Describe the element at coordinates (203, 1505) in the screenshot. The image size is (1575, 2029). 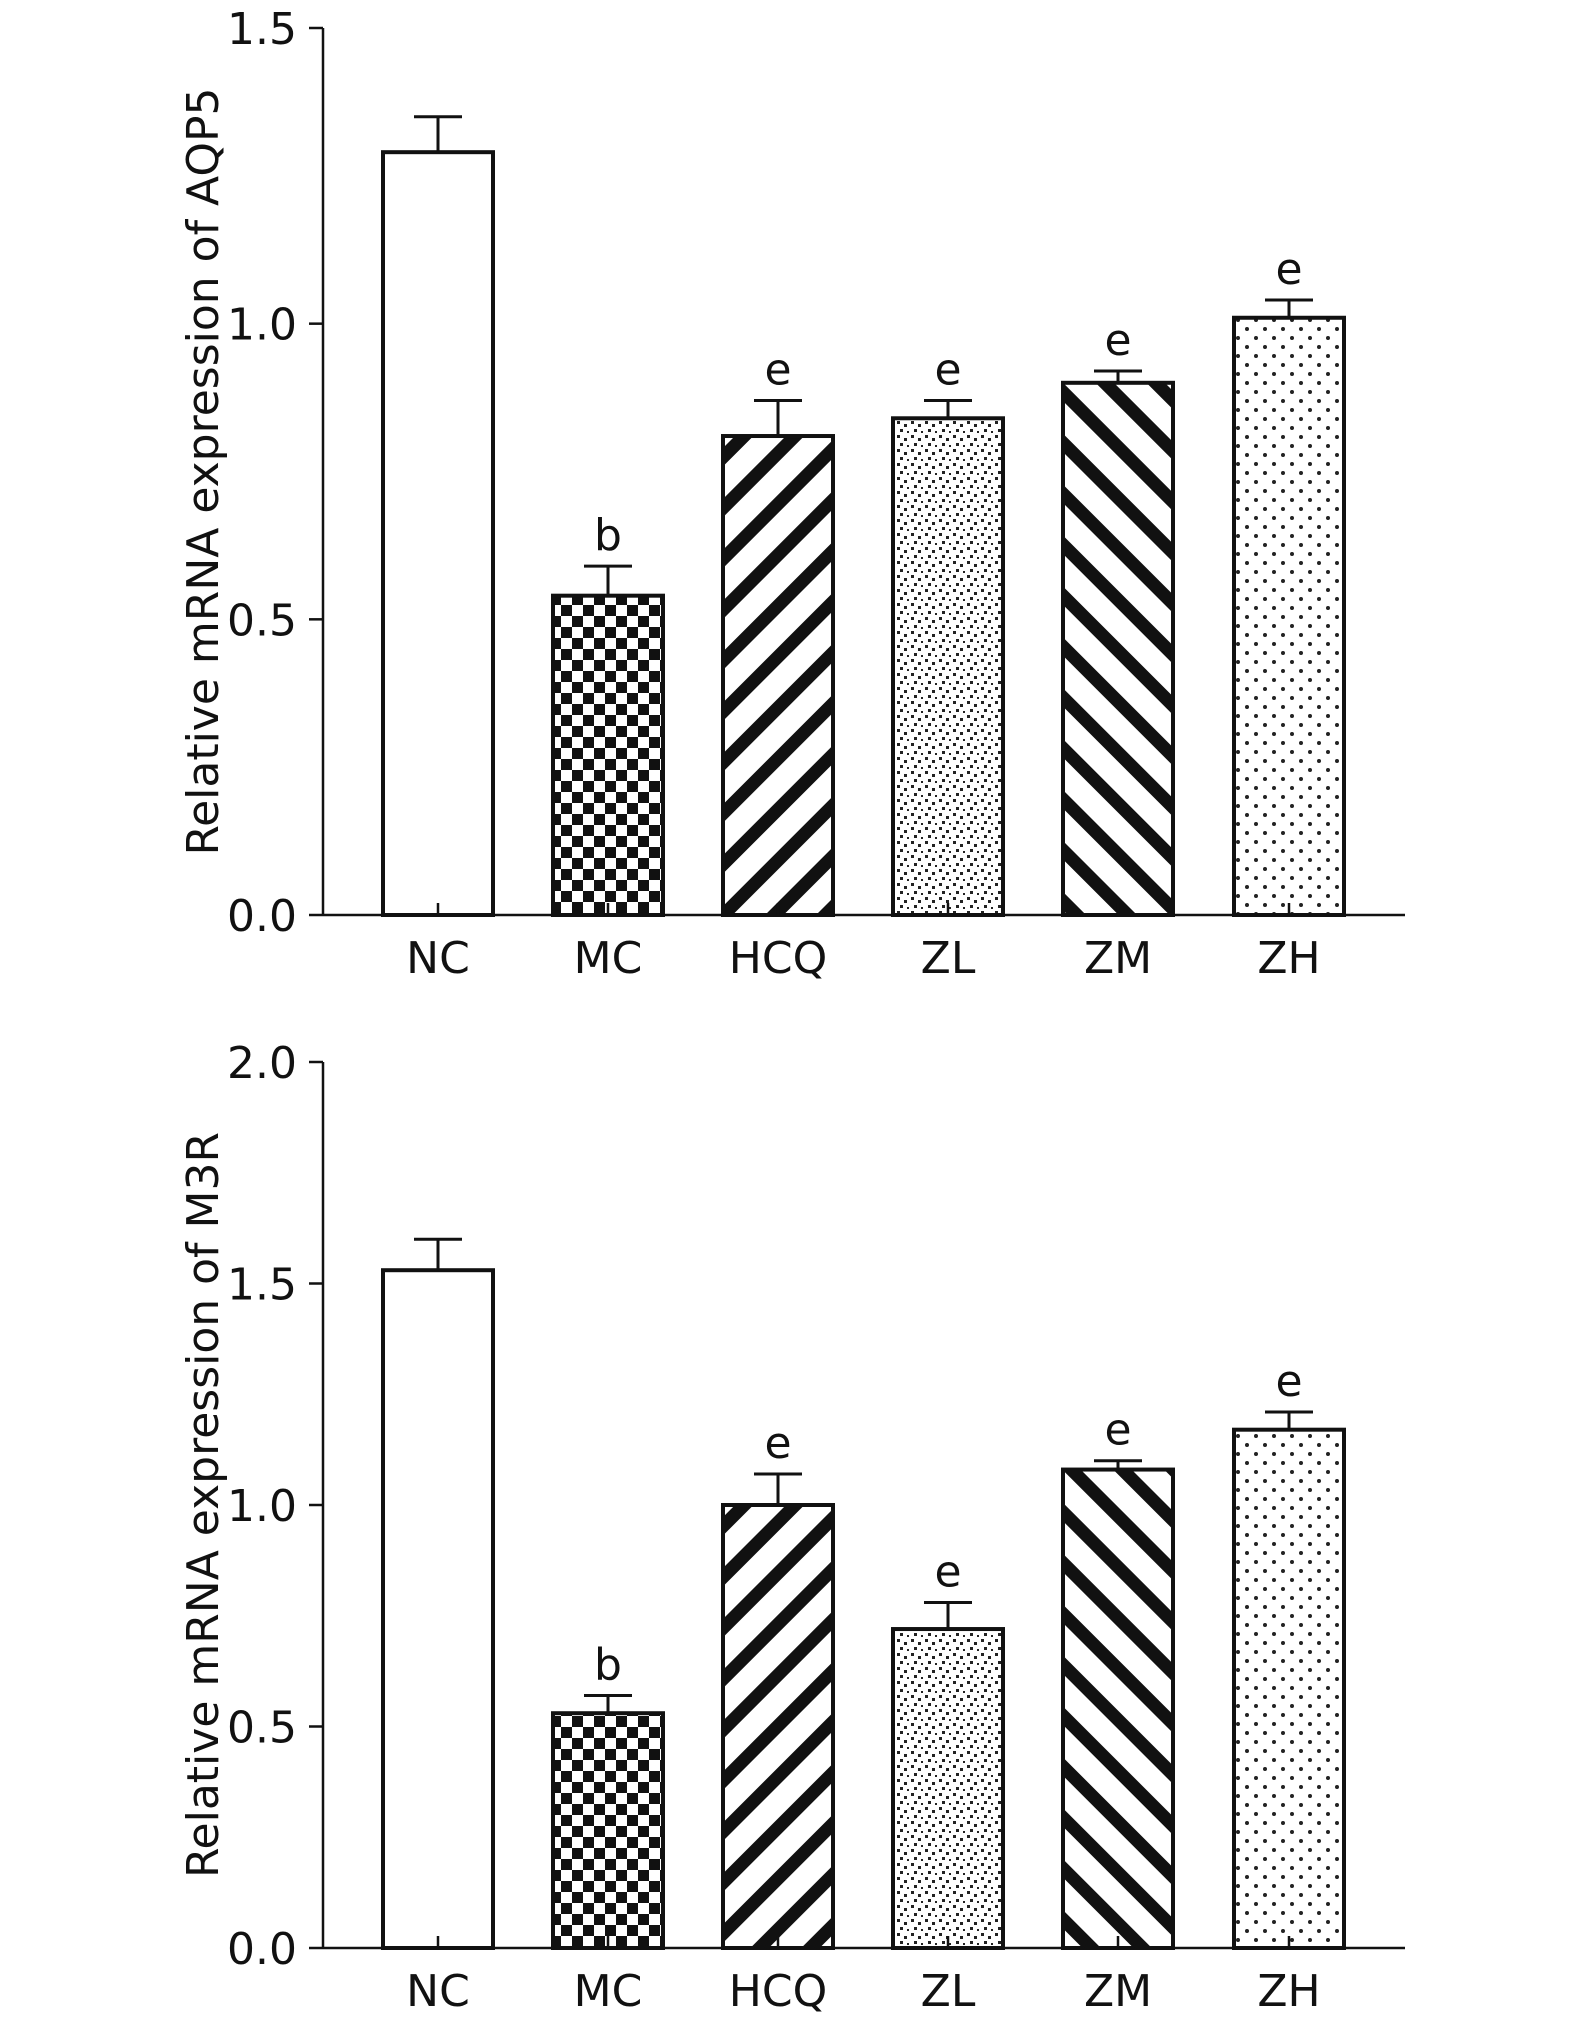
I see `y-axis-label: Relative mRNA expression of M3R` at that location.